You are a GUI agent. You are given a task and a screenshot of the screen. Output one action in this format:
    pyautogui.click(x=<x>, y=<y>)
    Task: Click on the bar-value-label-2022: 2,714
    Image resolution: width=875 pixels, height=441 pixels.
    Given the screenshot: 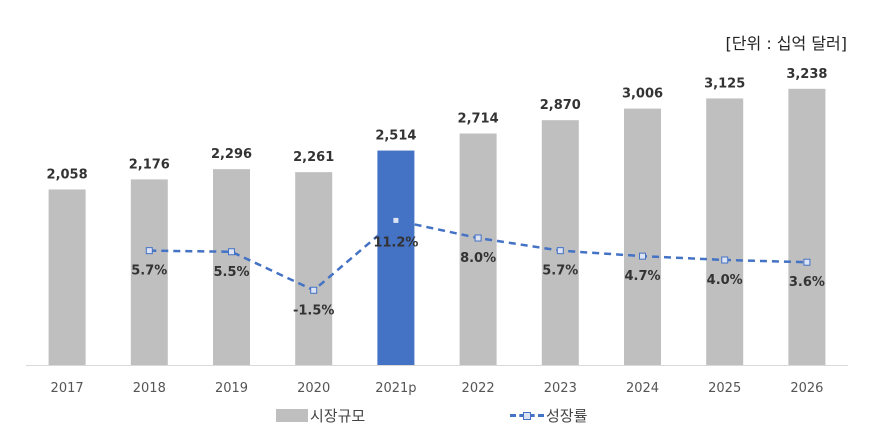 What is the action you would take?
    pyautogui.click(x=478, y=118)
    